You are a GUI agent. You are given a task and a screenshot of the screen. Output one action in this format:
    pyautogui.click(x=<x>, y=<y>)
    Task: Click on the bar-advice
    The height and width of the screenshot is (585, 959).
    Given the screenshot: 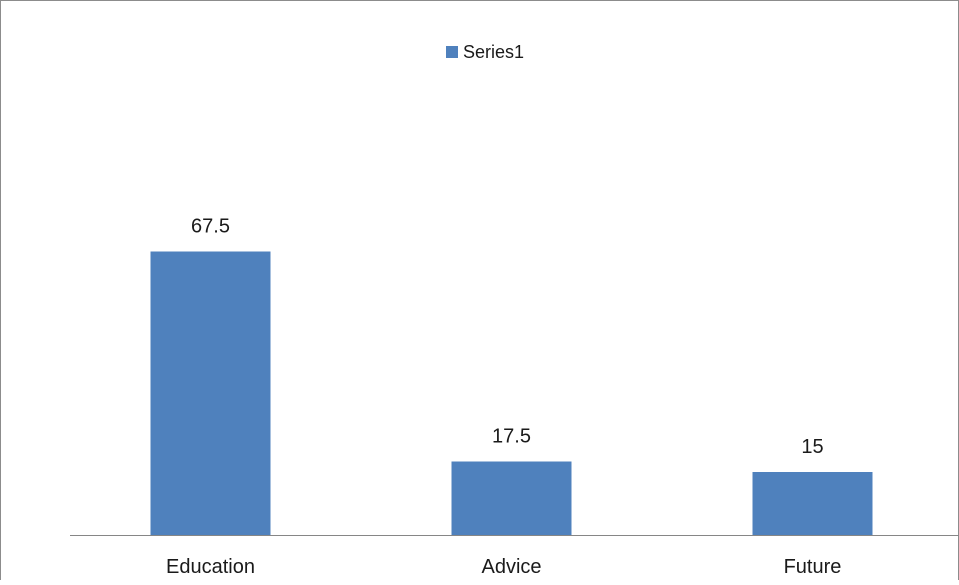 What is the action you would take?
    pyautogui.click(x=511, y=498)
    